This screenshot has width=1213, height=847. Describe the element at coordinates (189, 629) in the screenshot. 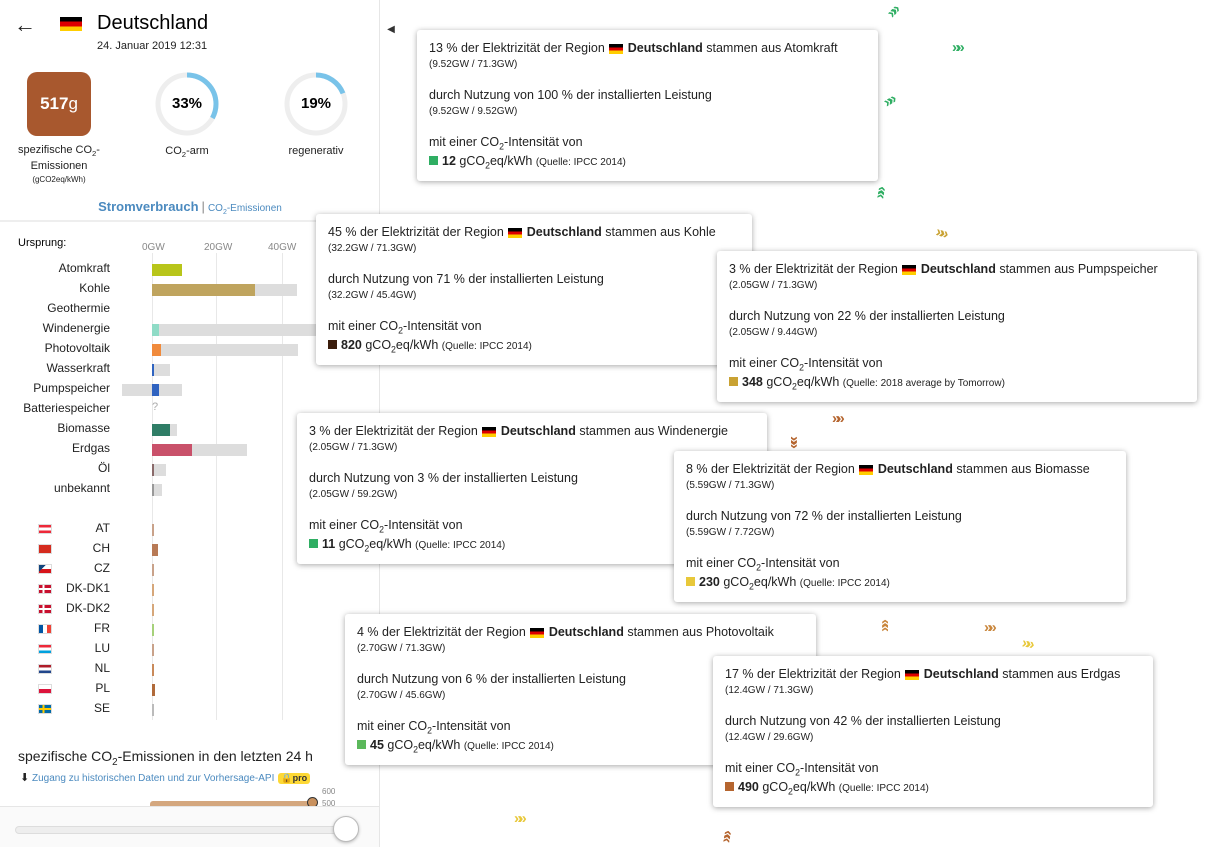

I see `exchange-row: FR` at that location.